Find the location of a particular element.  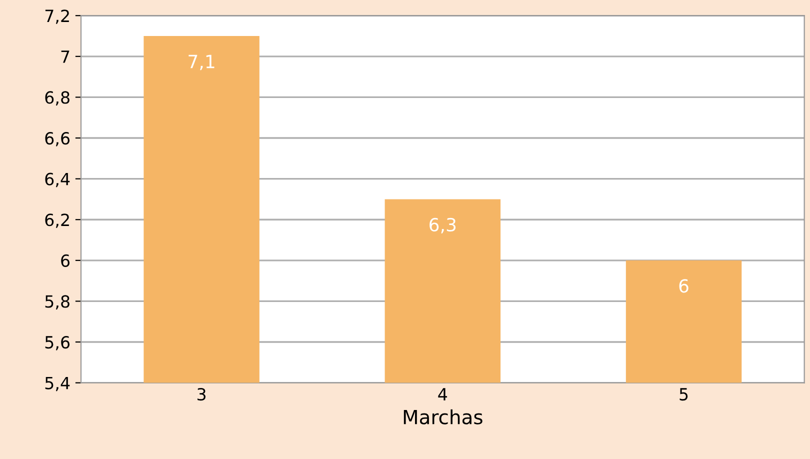

y-tick-label: 6,6 is located at coordinates (57, 139).